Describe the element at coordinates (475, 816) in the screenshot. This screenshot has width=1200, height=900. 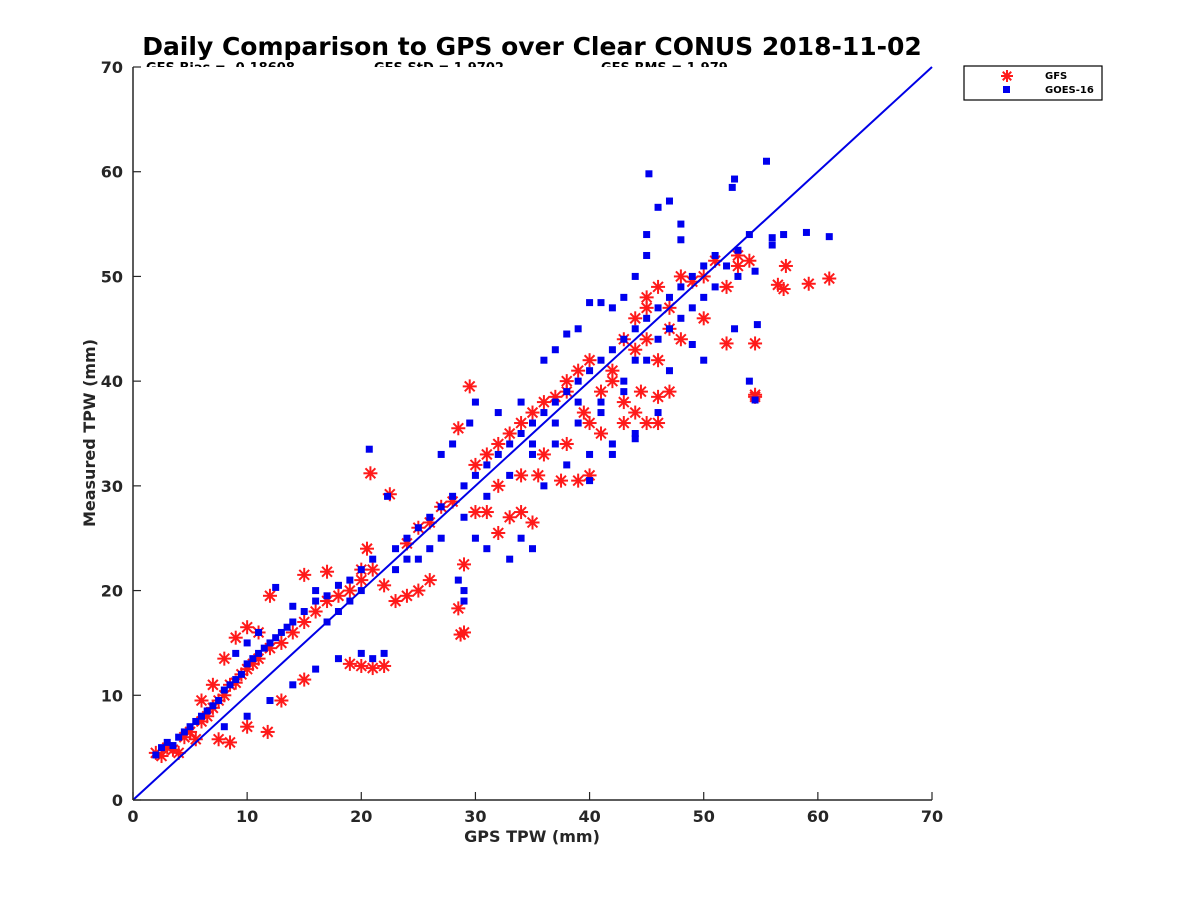
I see `x-tick-label: 30` at that location.